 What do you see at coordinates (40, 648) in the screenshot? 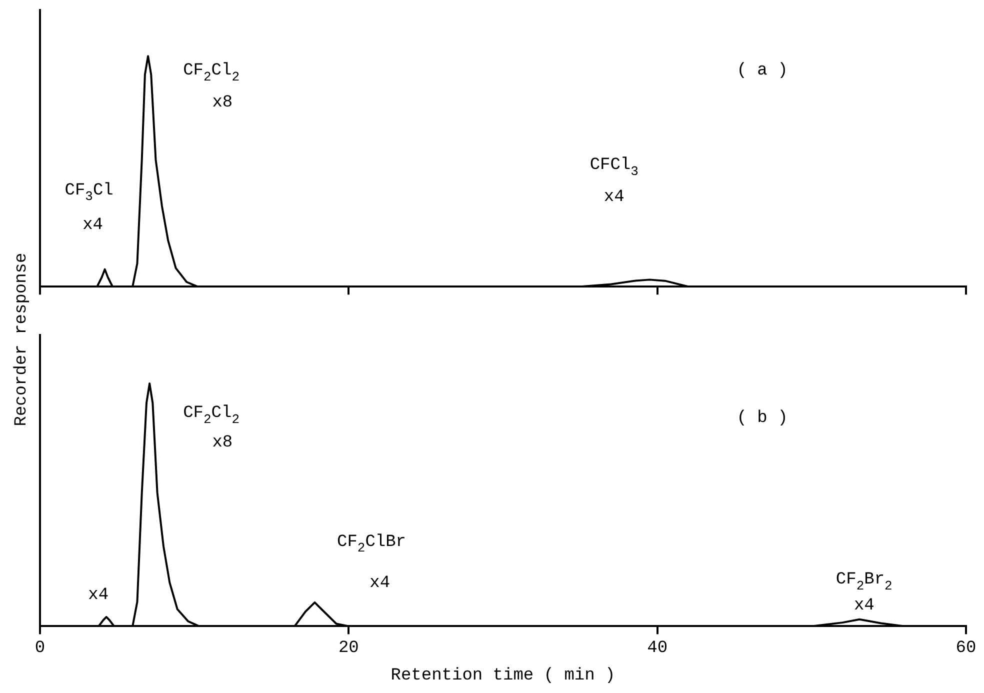
I see `x-tick-label: 0` at bounding box center [40, 648].